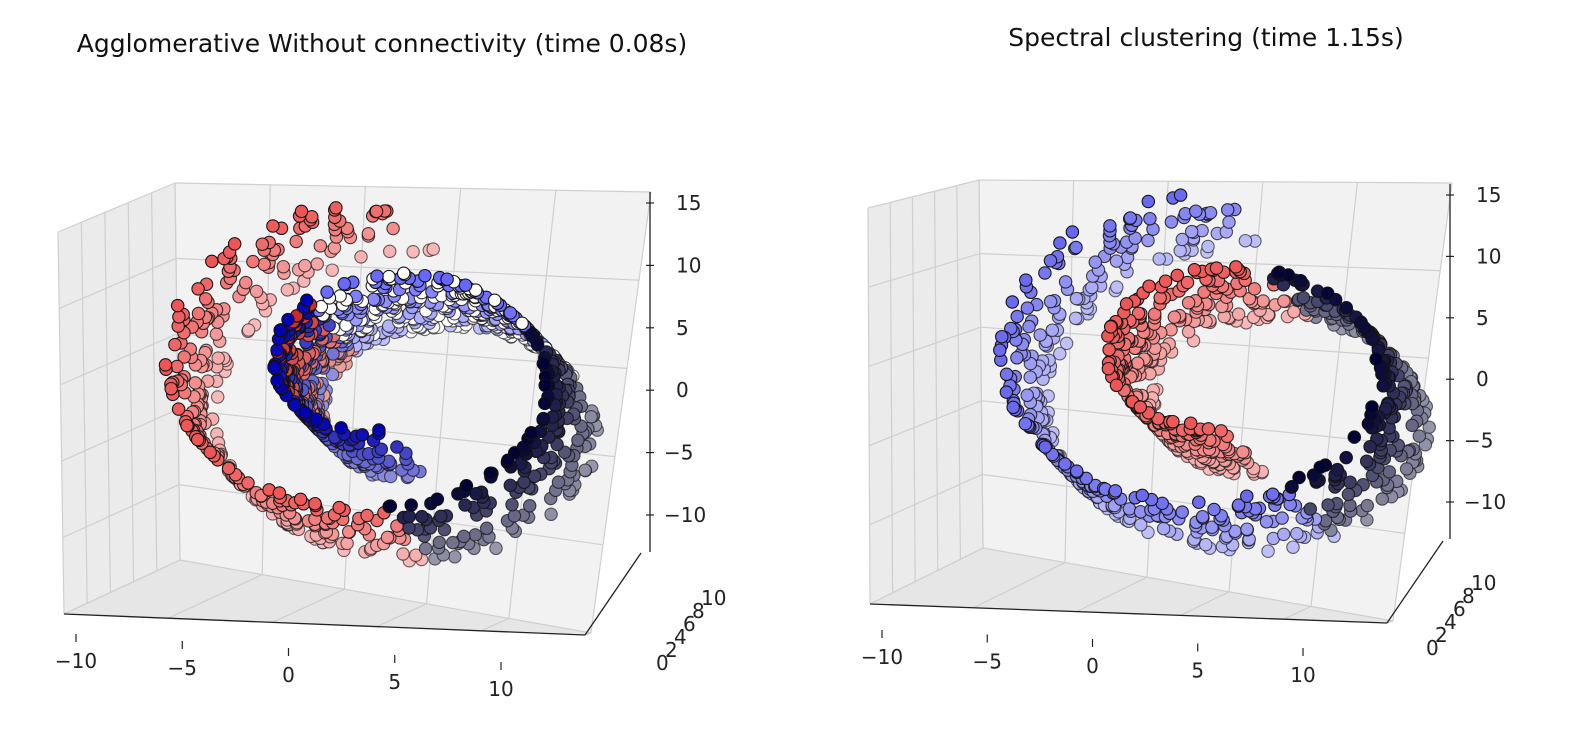 Image resolution: width=1590 pixels, height=736 pixels. What do you see at coordinates (500, 689) in the screenshot?
I see `x-tick-label: 10` at bounding box center [500, 689].